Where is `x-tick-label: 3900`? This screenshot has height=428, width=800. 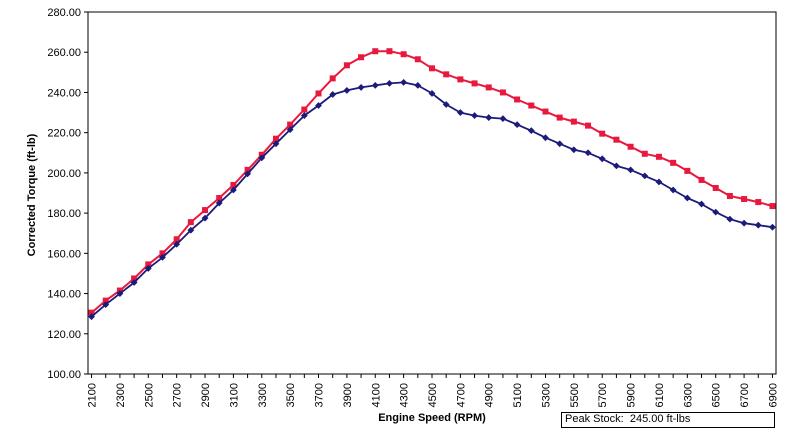 x-tick-label: 3900 is located at coordinates (348, 395).